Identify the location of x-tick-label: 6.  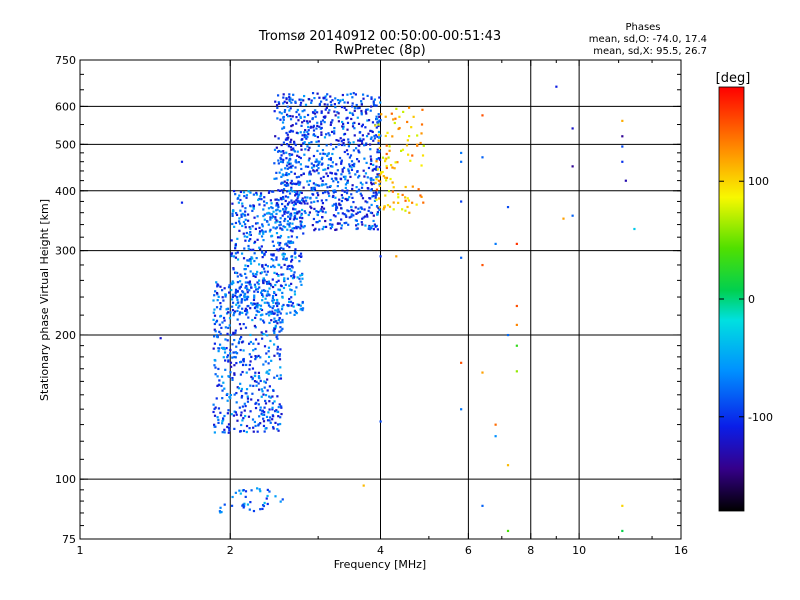
(468, 550).